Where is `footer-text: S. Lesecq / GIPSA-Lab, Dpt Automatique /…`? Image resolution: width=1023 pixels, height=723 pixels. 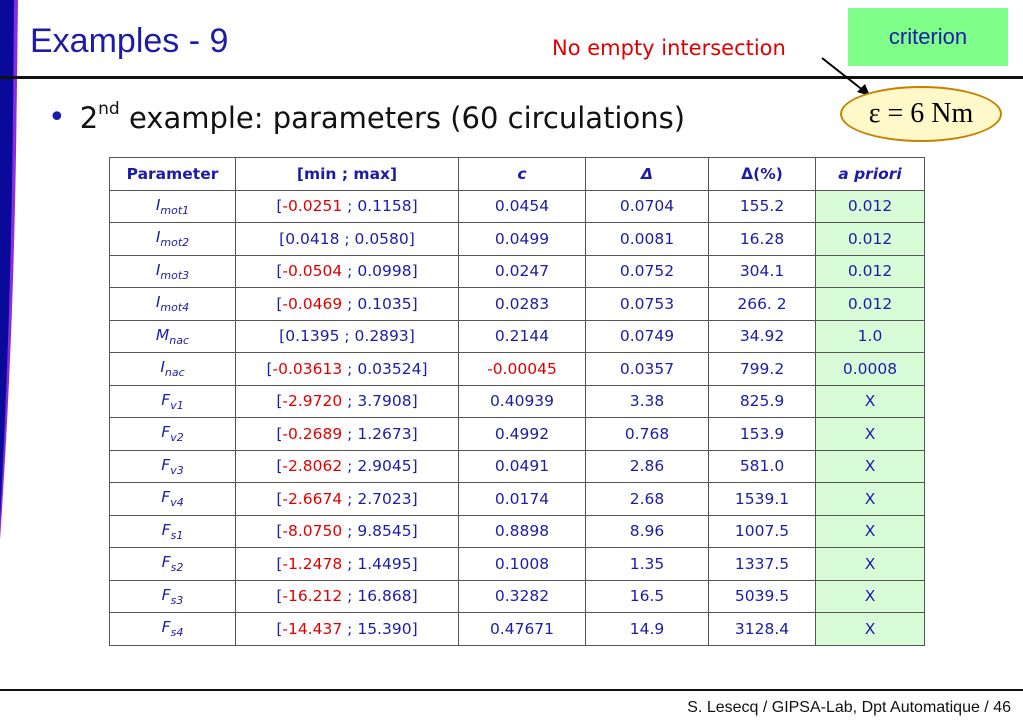
footer-text: S. Lesecq / GIPSA-Lab, Dpt Automatique /… is located at coordinates (849, 707).